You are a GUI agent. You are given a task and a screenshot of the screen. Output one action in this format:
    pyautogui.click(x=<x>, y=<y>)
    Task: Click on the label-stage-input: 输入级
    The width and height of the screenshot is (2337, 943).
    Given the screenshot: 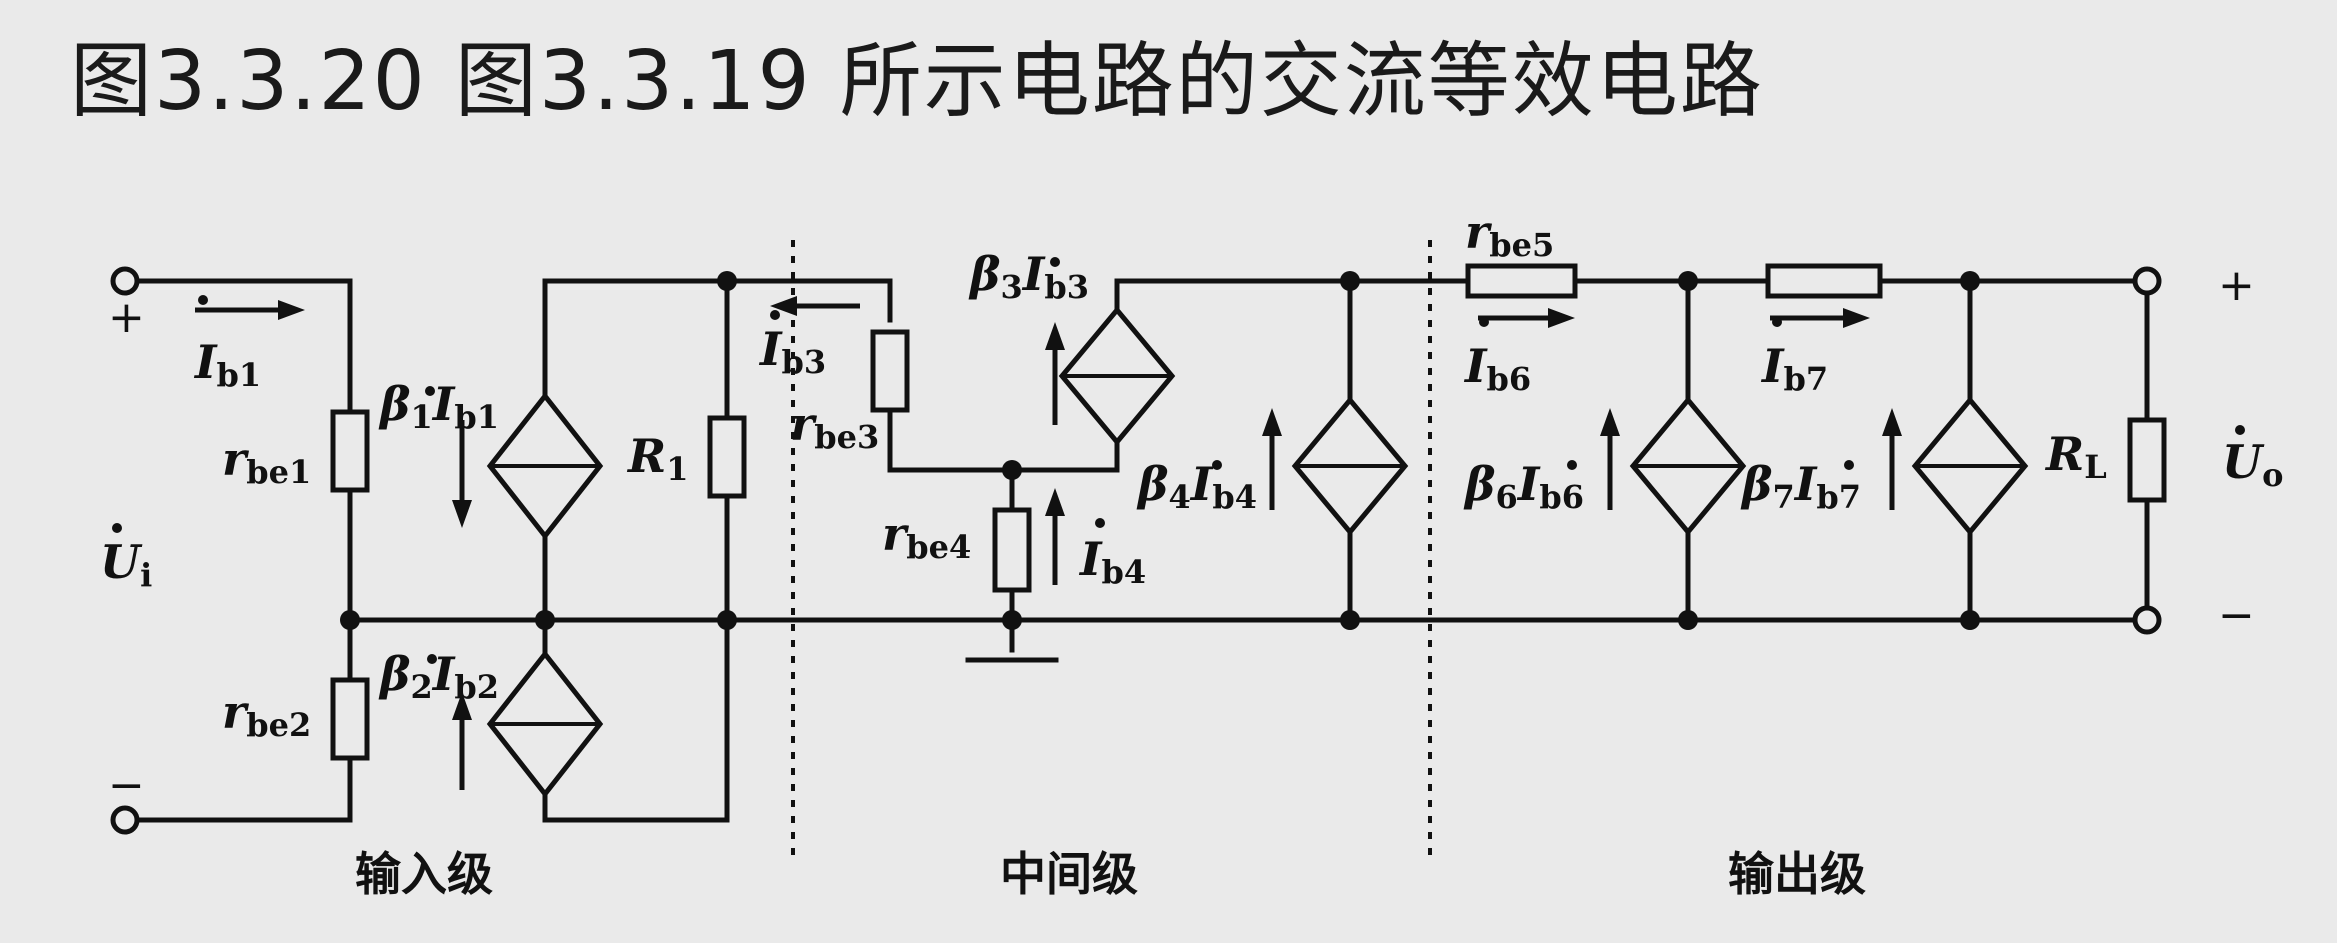 What is the action you would take?
    pyautogui.click(x=424, y=874)
    